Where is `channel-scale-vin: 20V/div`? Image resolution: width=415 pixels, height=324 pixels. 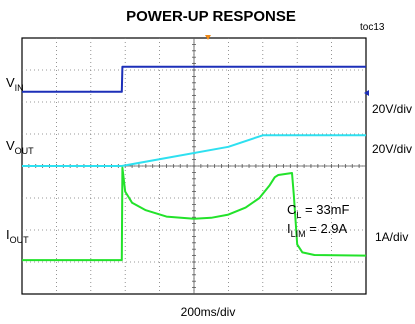 channel-scale-vin: 20V/div is located at coordinates (392, 109).